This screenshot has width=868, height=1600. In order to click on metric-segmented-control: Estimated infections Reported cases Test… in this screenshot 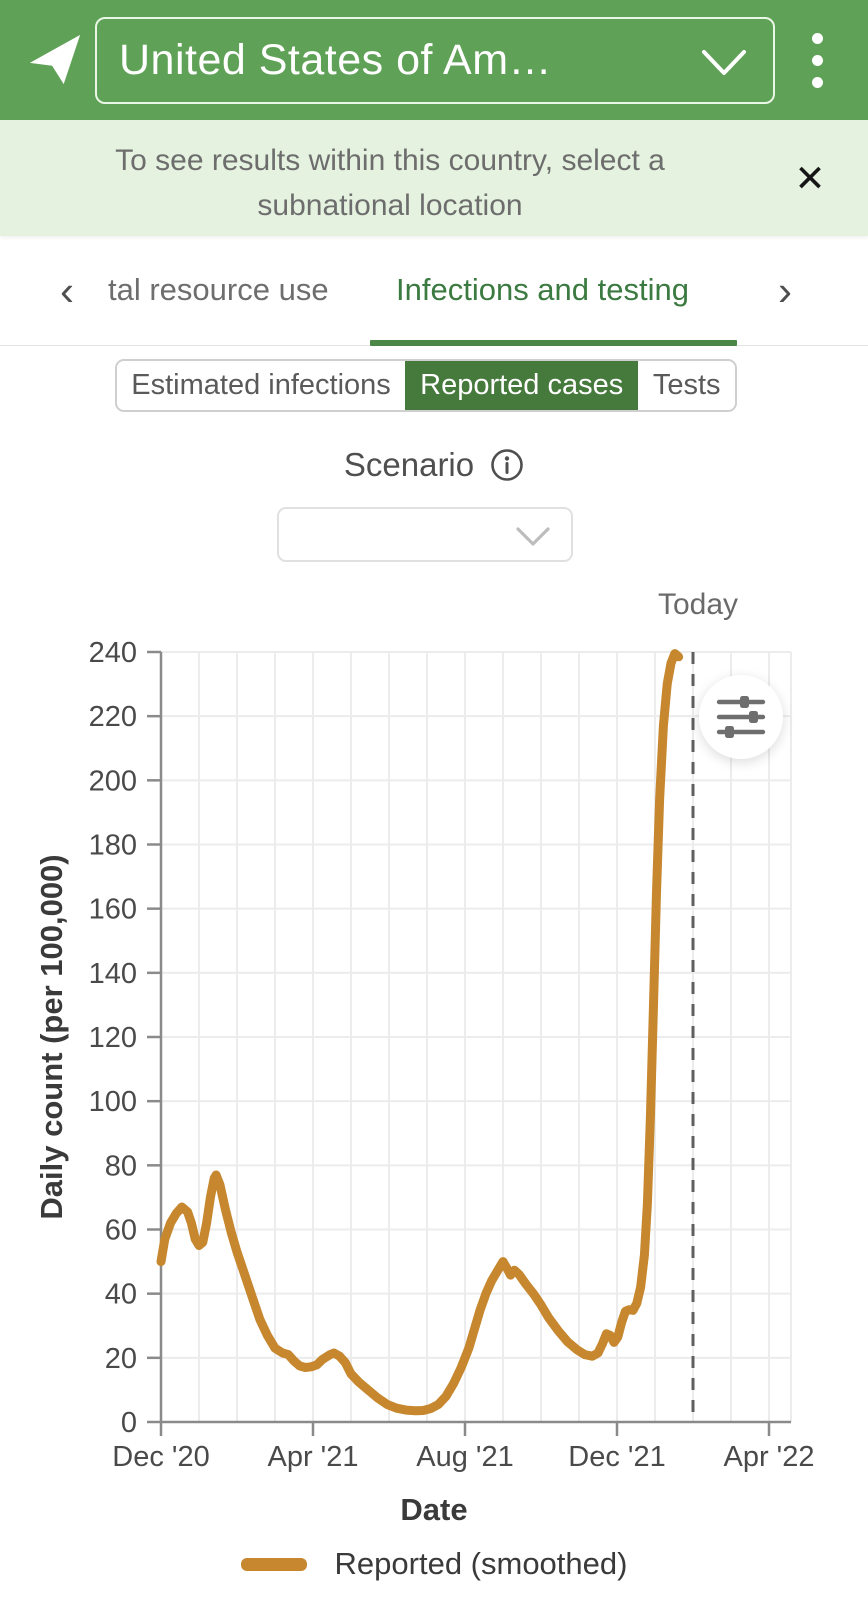, I will do `click(426, 385)`.